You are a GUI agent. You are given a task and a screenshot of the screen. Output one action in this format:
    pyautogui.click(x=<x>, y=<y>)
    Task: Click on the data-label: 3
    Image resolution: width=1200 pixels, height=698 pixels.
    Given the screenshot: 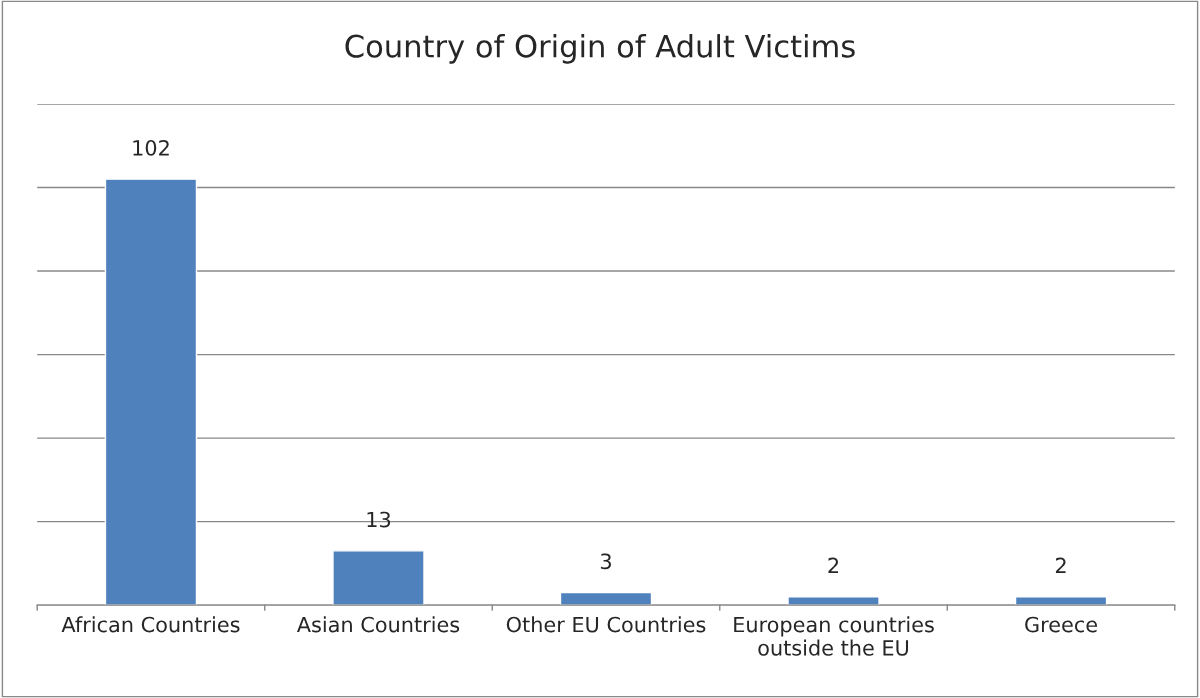 What is the action you would take?
    pyautogui.click(x=605, y=561)
    